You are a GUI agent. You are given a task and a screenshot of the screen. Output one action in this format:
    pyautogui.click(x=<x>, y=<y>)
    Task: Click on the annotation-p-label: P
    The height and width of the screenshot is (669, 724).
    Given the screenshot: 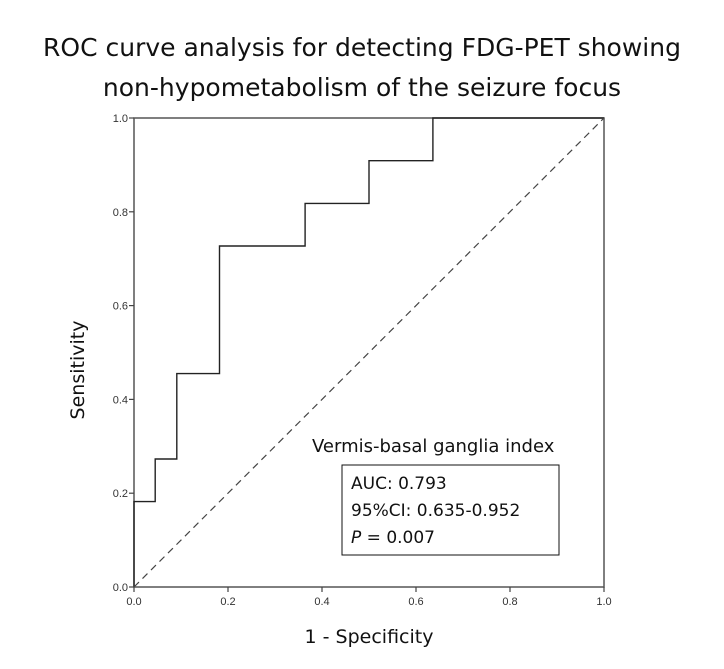 What is the action you would take?
    pyautogui.click(x=356, y=538)
    